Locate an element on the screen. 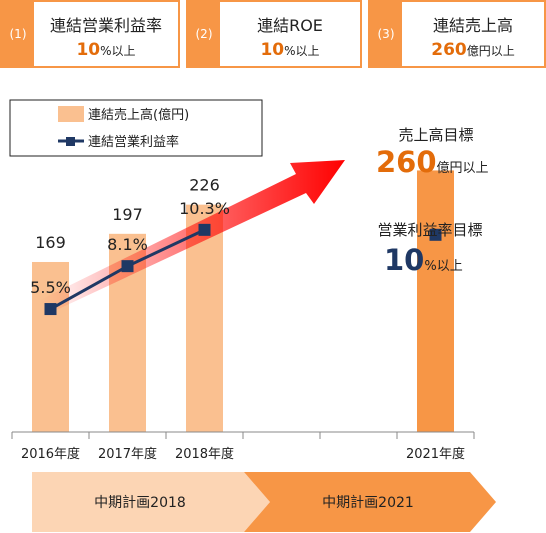  margin-value-label: 10.3% is located at coordinates (204, 208).